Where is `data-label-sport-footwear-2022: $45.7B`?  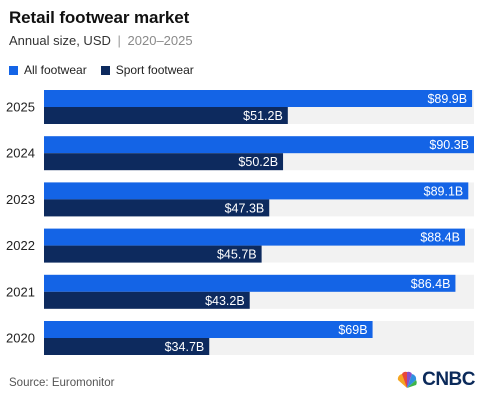
data-label-sport-footwear-2022: $45.7B is located at coordinates (237, 255).